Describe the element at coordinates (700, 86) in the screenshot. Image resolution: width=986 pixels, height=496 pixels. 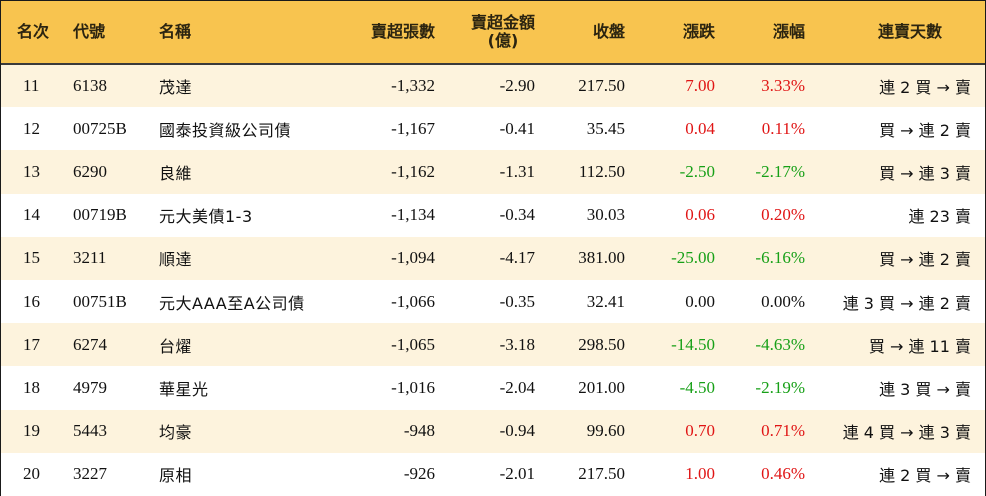
I see `cell-change: 7.00` at that location.